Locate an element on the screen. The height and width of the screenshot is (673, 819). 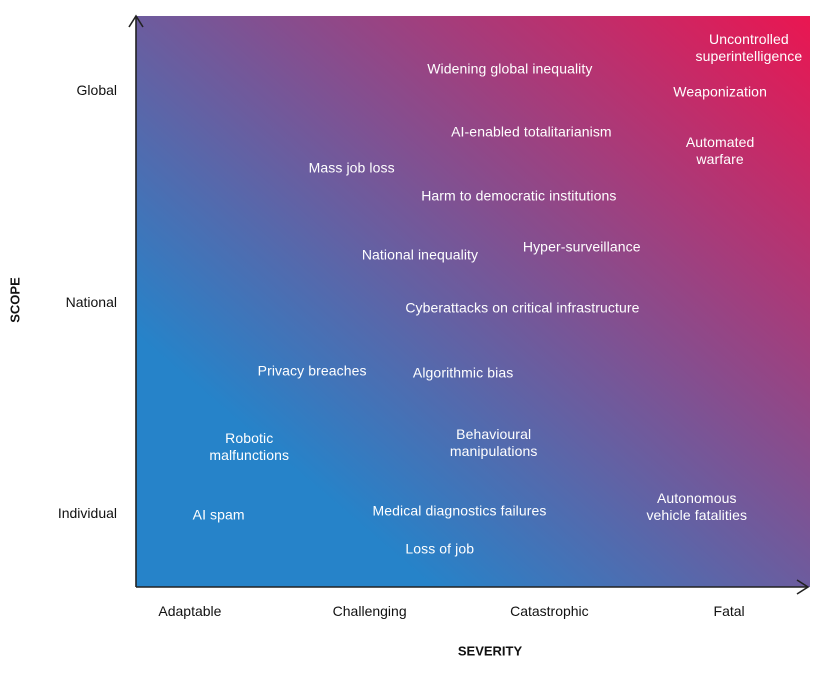
risk-label-medical-diagnostics-failures: Medical diagnostics failures is located at coordinates (459, 510).